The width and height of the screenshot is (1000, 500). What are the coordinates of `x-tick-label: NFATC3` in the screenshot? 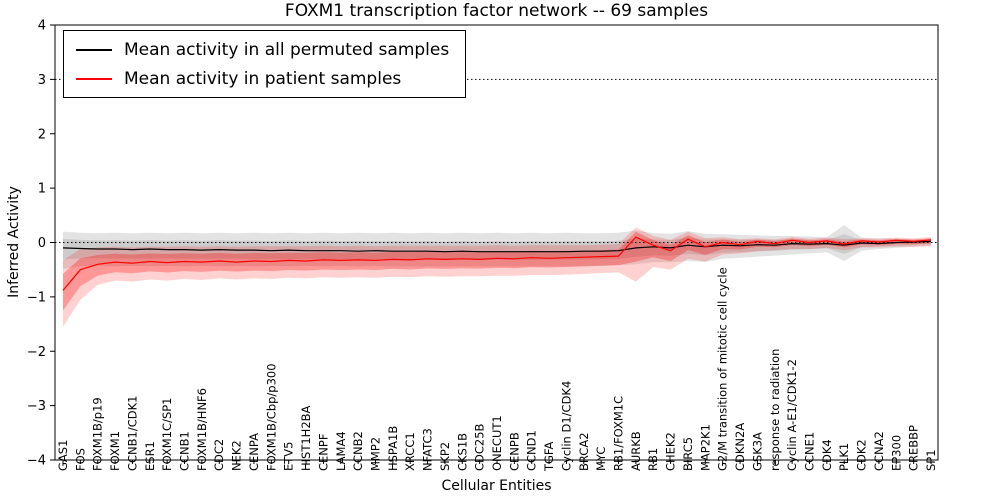 It's located at (428, 449).